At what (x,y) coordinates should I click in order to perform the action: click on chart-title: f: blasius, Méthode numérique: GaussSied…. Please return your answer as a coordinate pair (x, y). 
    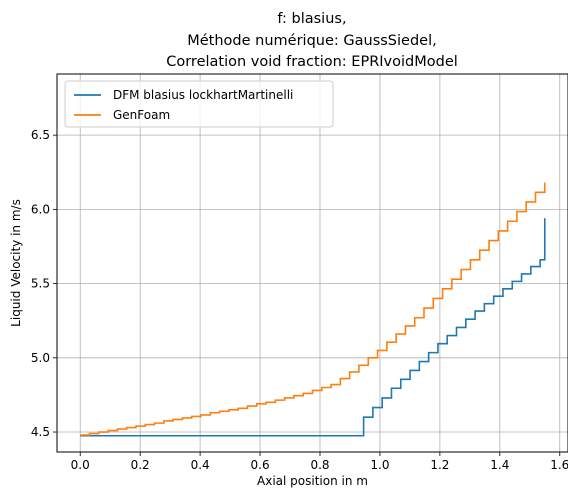
    Looking at the image, I should click on (312, 40).